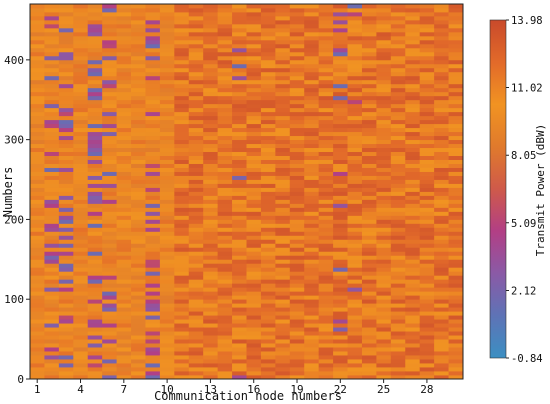 This screenshot has width=550, height=404. I want to click on x-tick-label: 7, so click(124, 389).